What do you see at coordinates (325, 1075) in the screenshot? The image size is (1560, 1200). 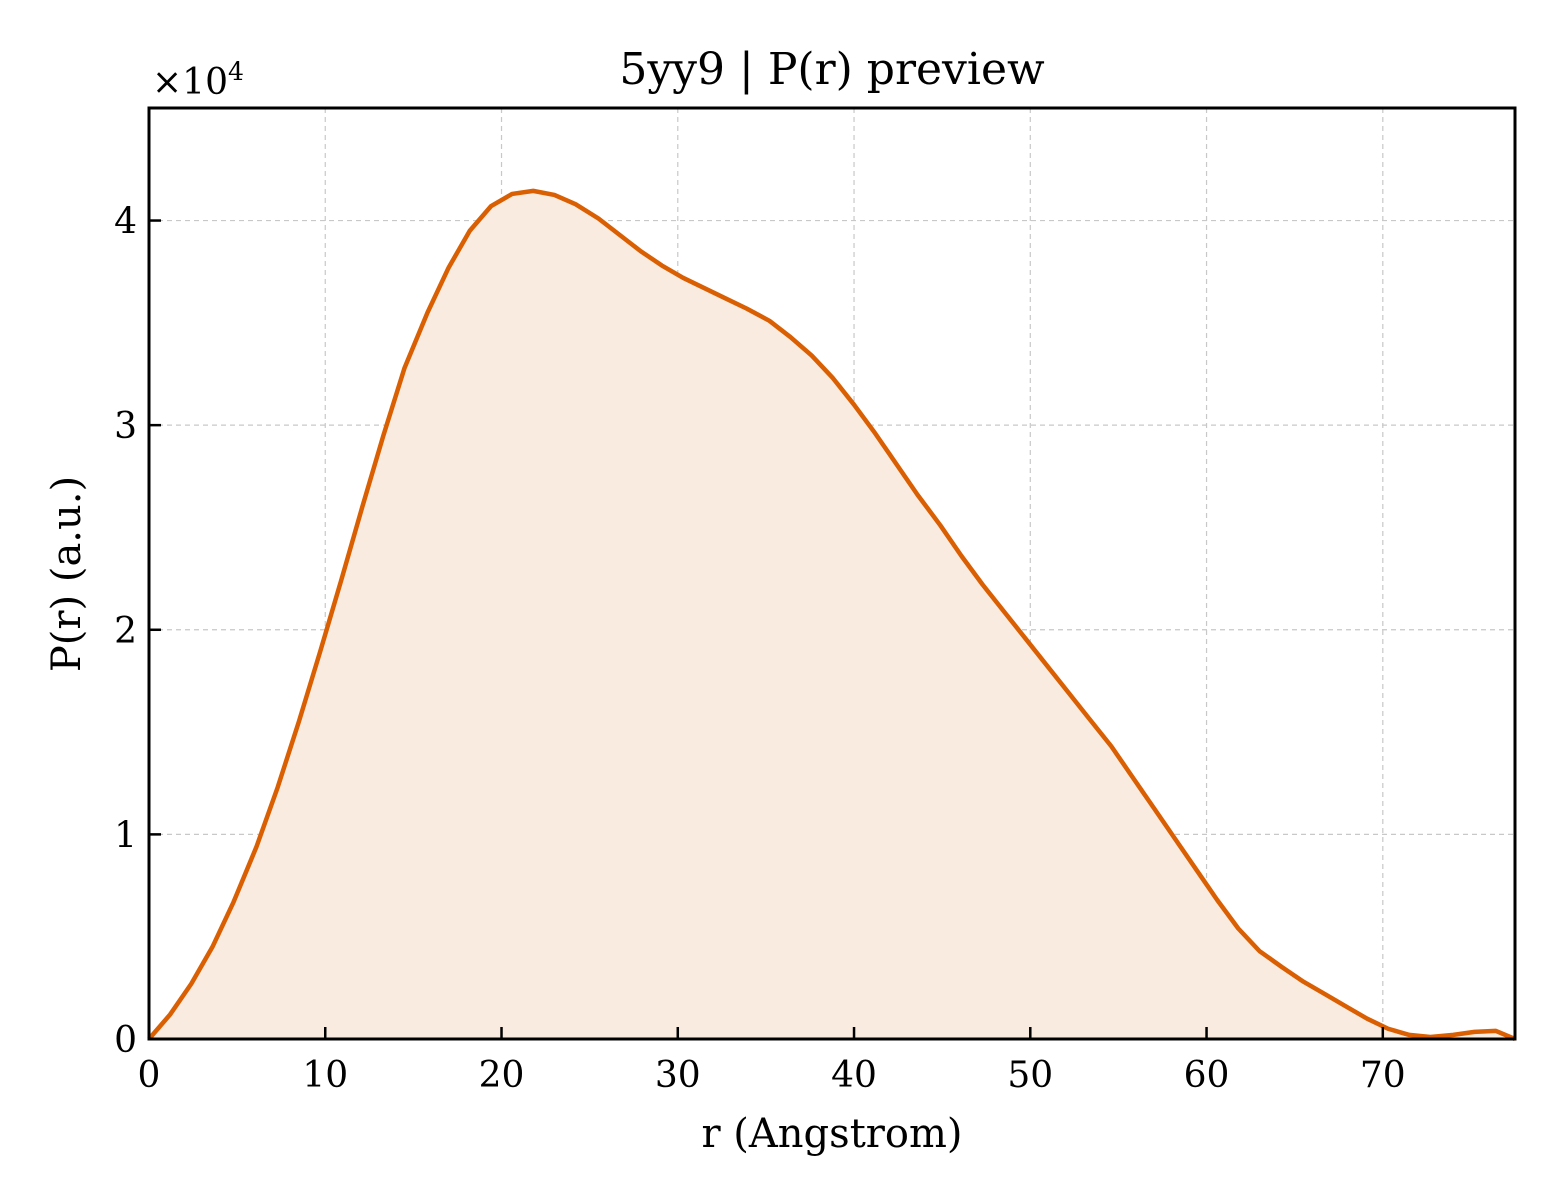 I see `x-tick-label-1: 10` at bounding box center [325, 1075].